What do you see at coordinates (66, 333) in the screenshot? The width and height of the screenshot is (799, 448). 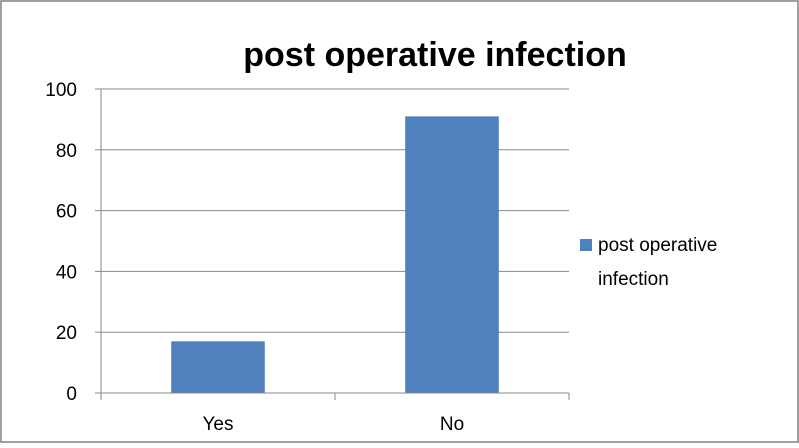 I see `y-tick-label-20: 20` at bounding box center [66, 333].